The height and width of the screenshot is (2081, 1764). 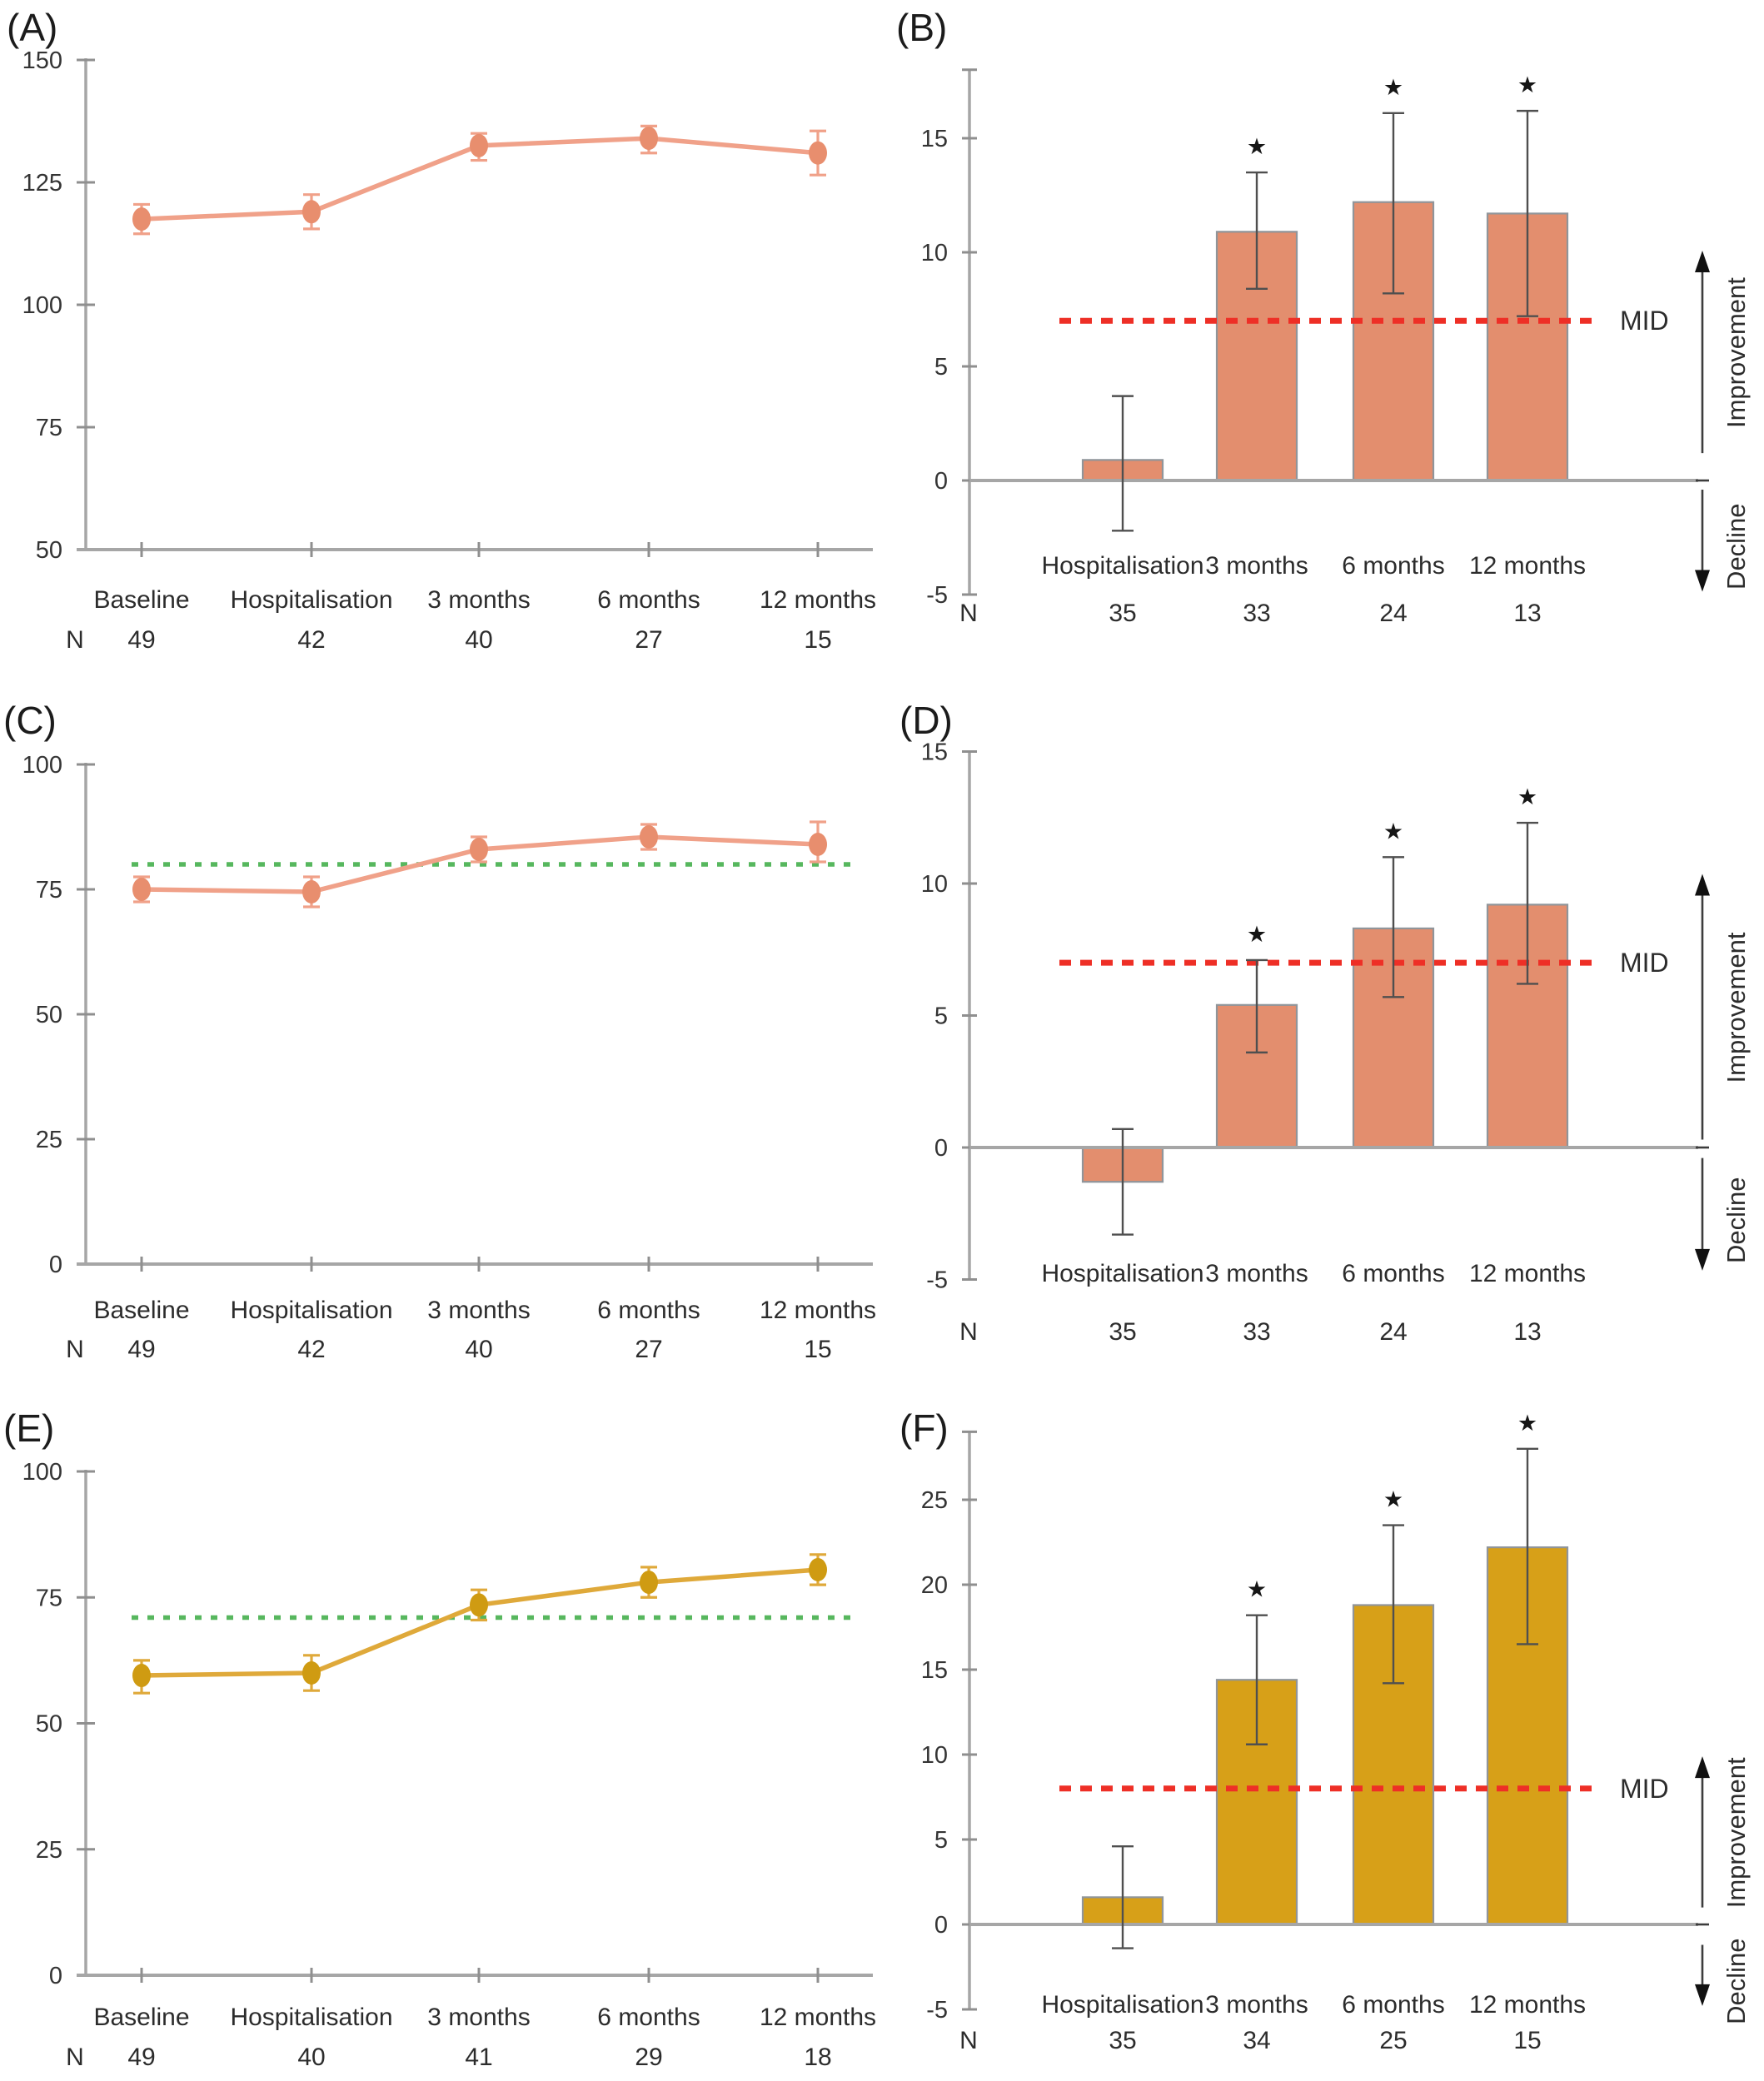 What do you see at coordinates (29, 1428) in the screenshot?
I see `panel-label-e: (E)` at bounding box center [29, 1428].